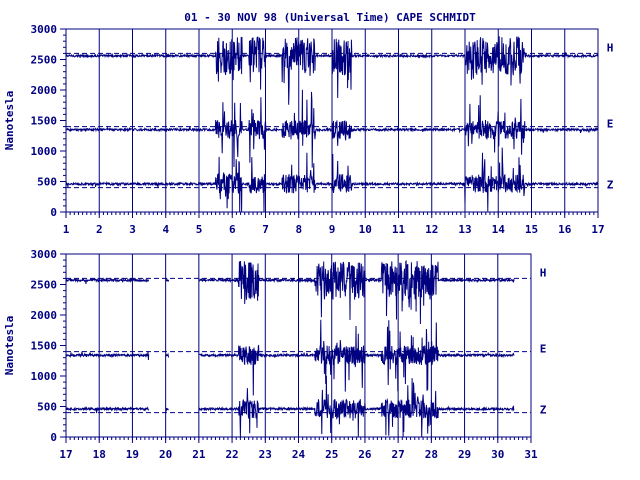 The width and height of the screenshot is (640, 480). I want to click on x-tick-label: 31, so click(531, 454).